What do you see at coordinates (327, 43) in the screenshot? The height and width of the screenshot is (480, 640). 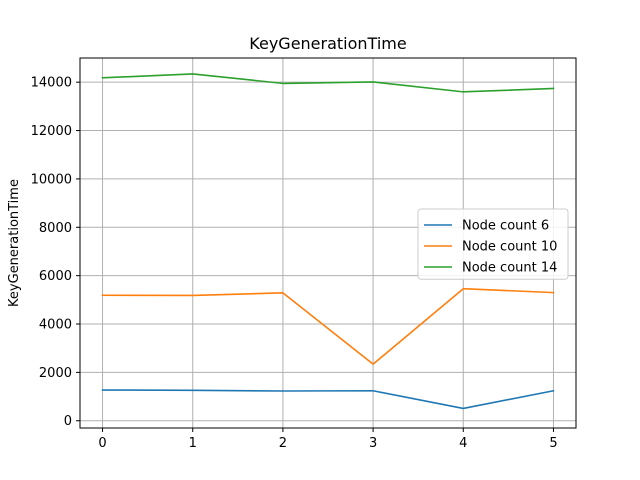 I see `chart-title: KeyGenerationTime` at bounding box center [327, 43].